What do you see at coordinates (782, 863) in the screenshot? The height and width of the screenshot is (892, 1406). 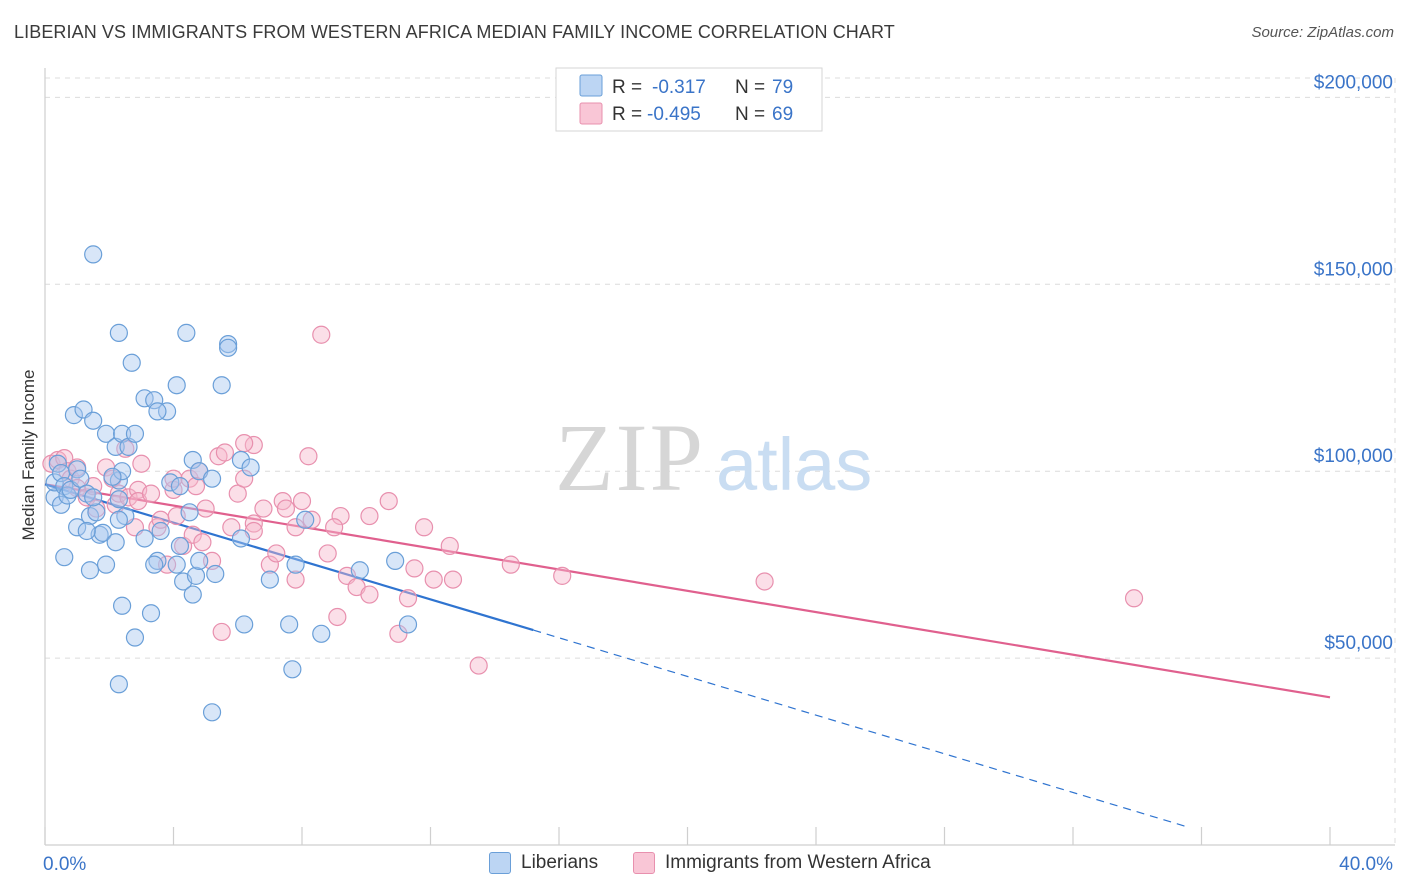 I see `legend-item-immigrants: Immigrants from Western Africa` at bounding box center [782, 863].